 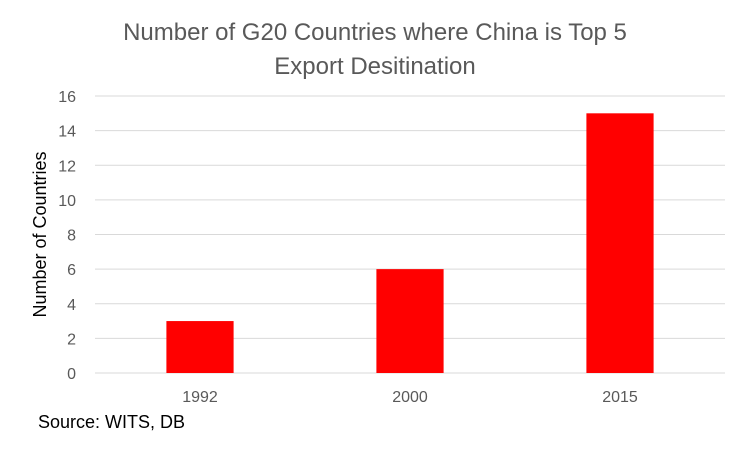 What do you see at coordinates (71, 374) in the screenshot?
I see `y-tick-label: 0` at bounding box center [71, 374].